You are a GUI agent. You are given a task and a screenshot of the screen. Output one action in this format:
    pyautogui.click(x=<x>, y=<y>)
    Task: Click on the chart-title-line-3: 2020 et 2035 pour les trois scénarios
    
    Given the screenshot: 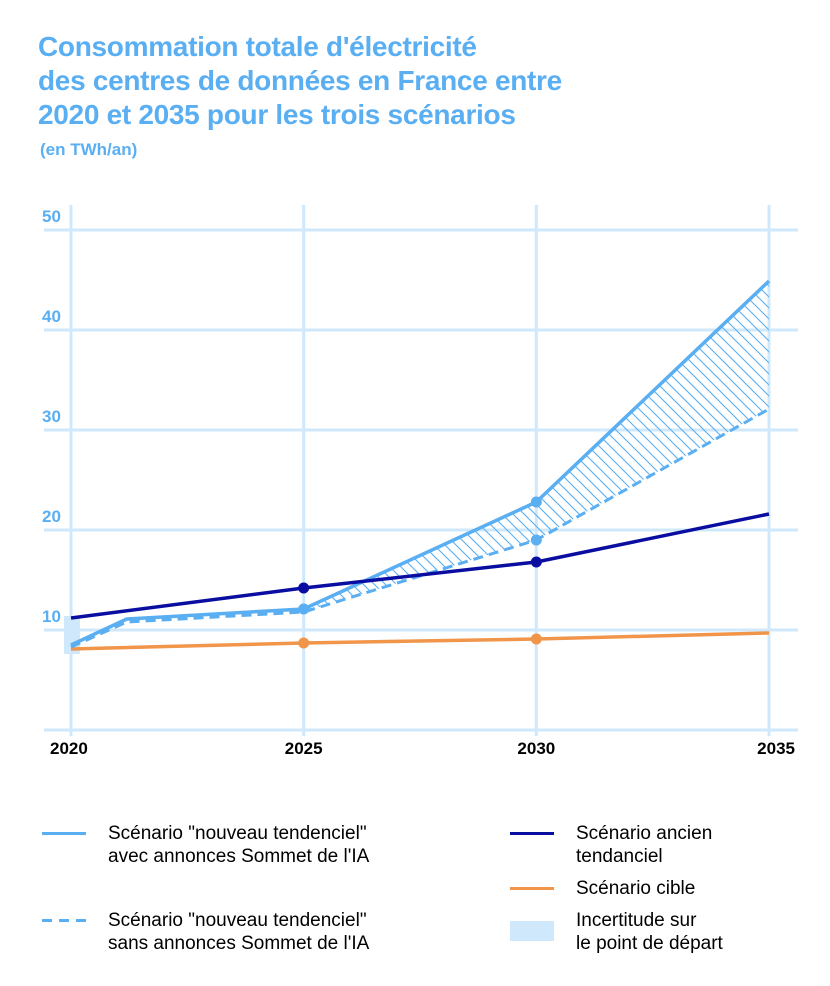 What is the action you would take?
    pyautogui.click(x=277, y=114)
    